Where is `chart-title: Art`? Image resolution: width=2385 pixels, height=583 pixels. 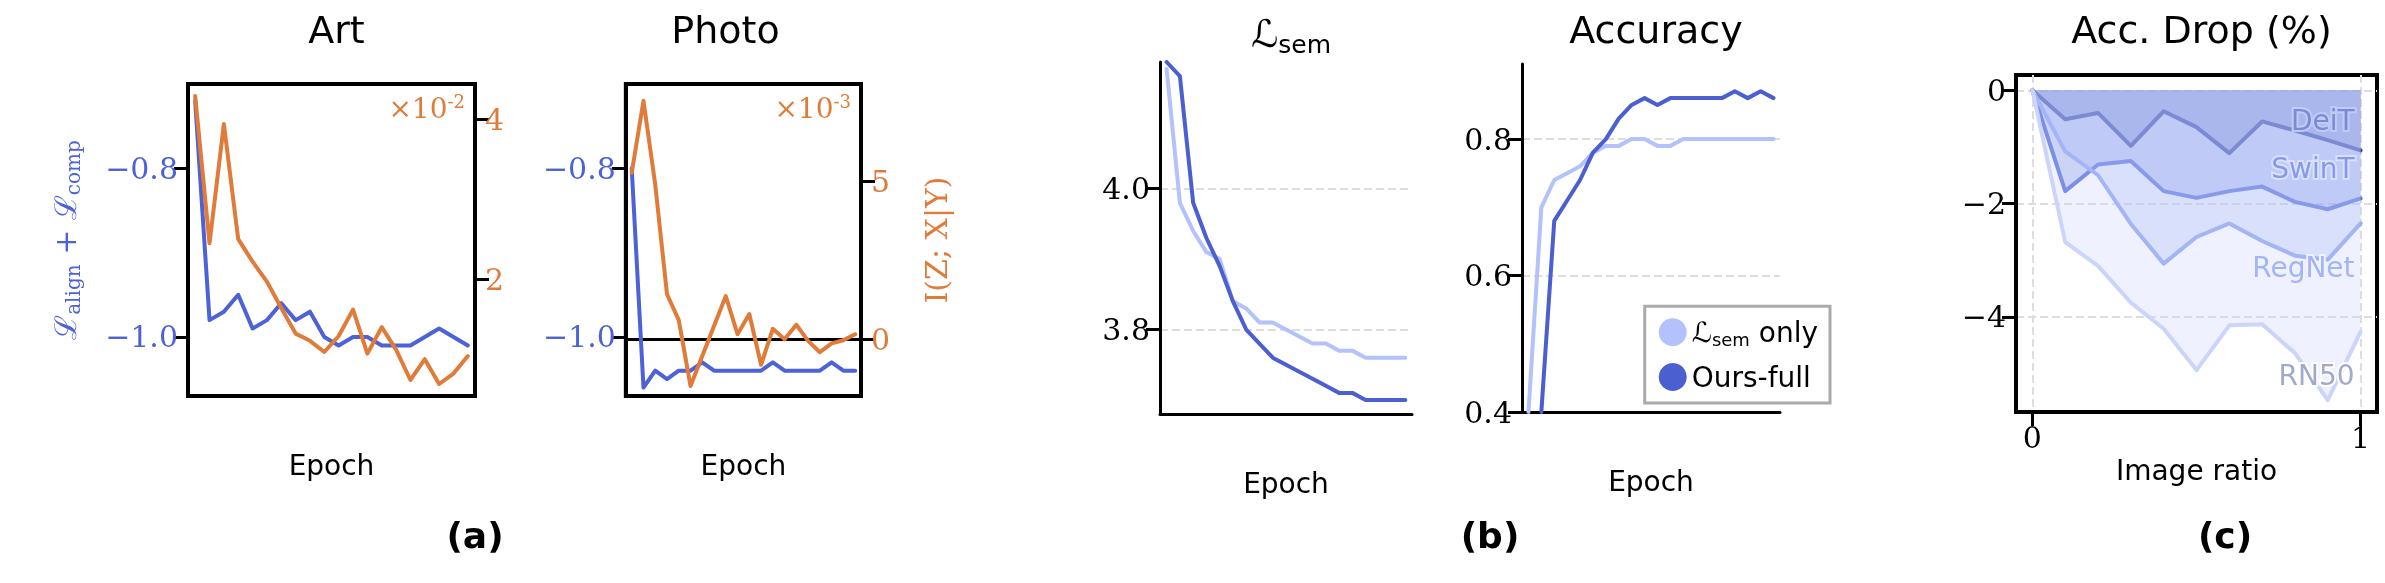
chart-title: Art is located at coordinates (336, 30).